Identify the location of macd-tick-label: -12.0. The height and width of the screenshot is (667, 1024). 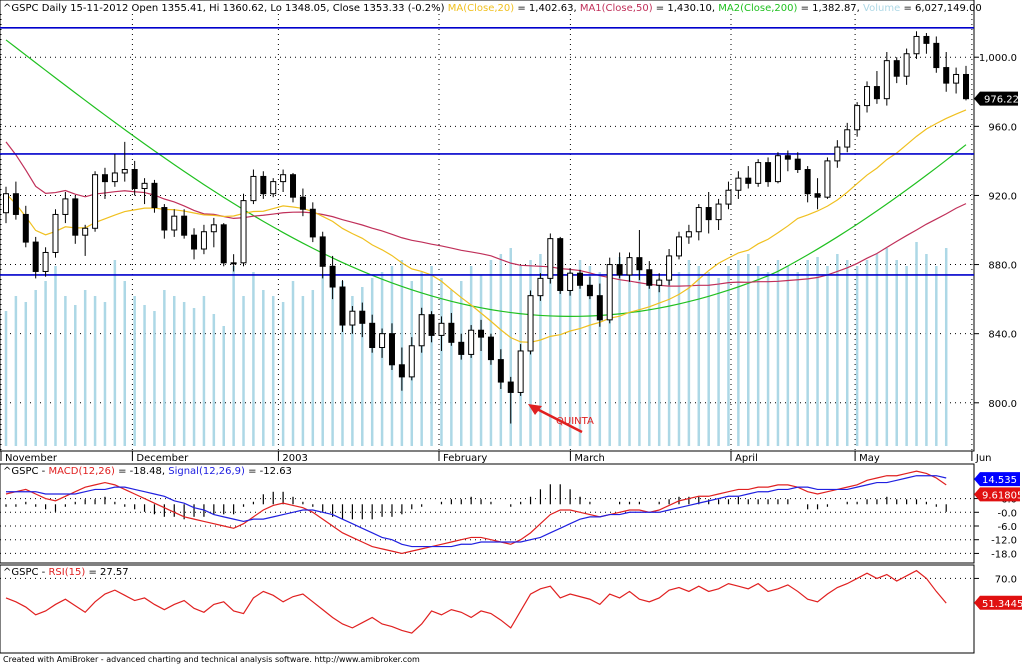
(1004, 541).